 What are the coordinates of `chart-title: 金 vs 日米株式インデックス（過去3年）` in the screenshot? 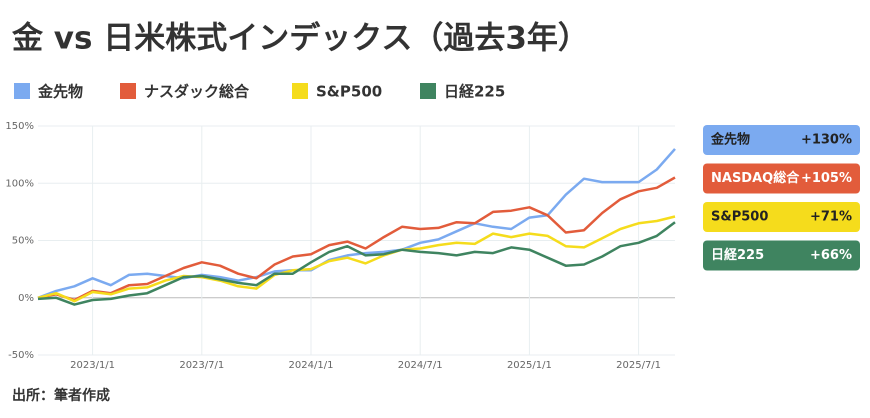 It's located at (300, 39).